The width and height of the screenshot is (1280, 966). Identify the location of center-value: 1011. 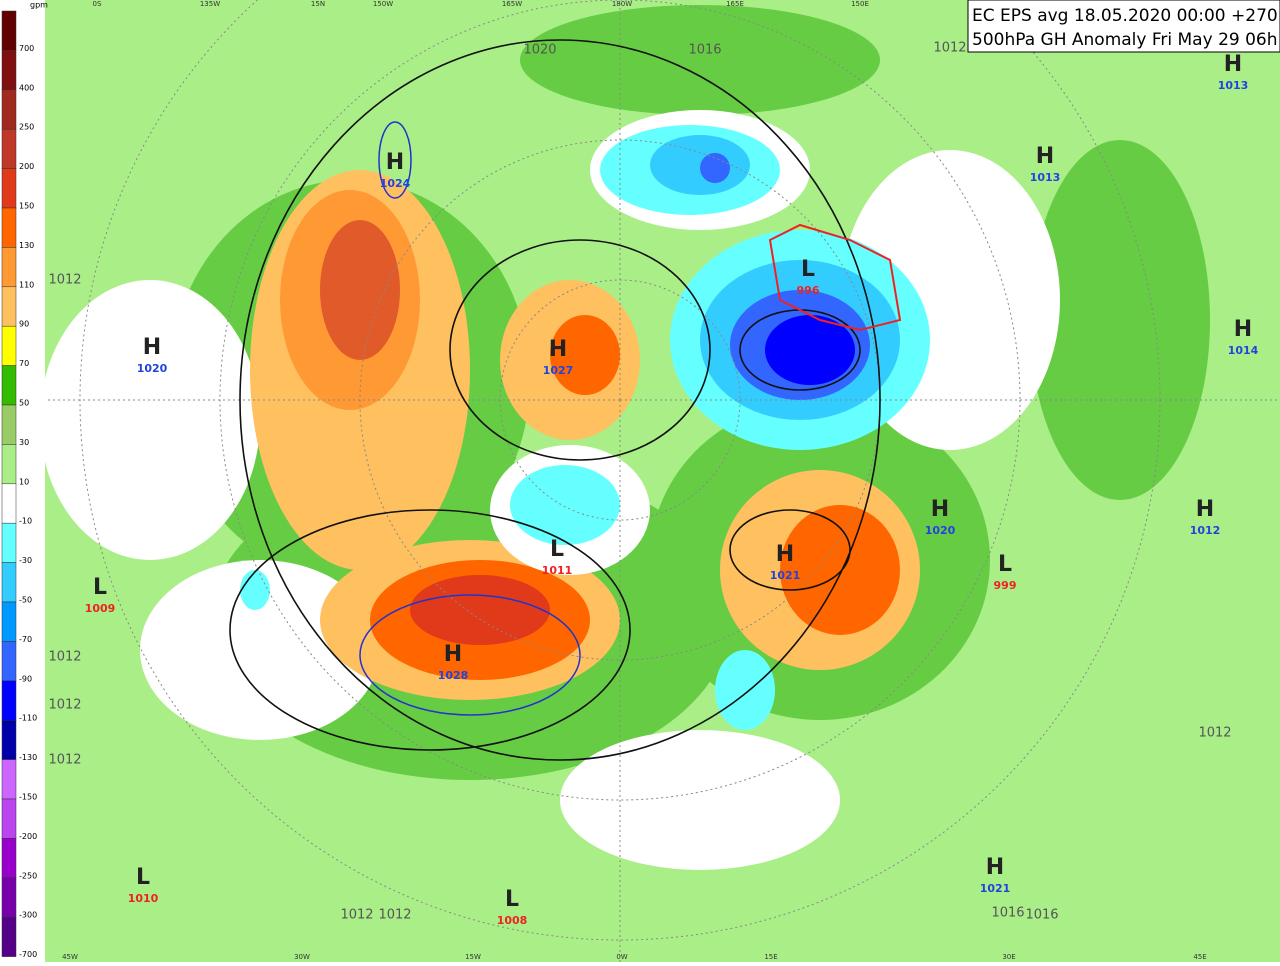
(557, 570).